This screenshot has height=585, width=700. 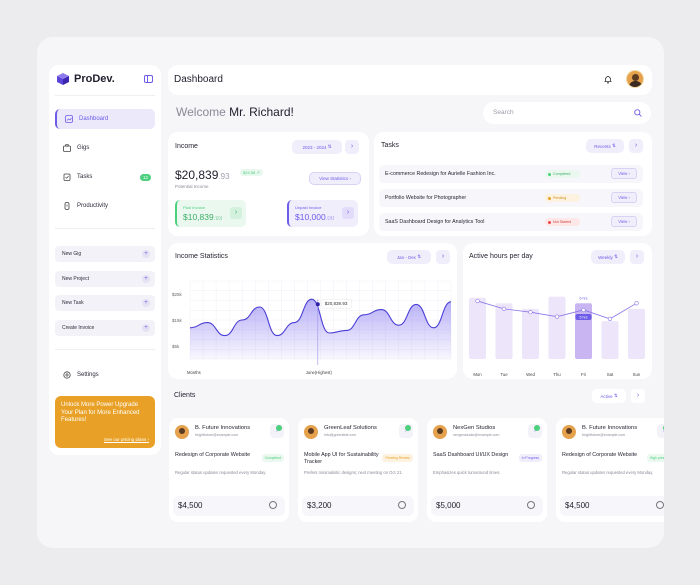 What do you see at coordinates (610, 428) in the screenshot?
I see `client-name: B. Future Innovations` at bounding box center [610, 428].